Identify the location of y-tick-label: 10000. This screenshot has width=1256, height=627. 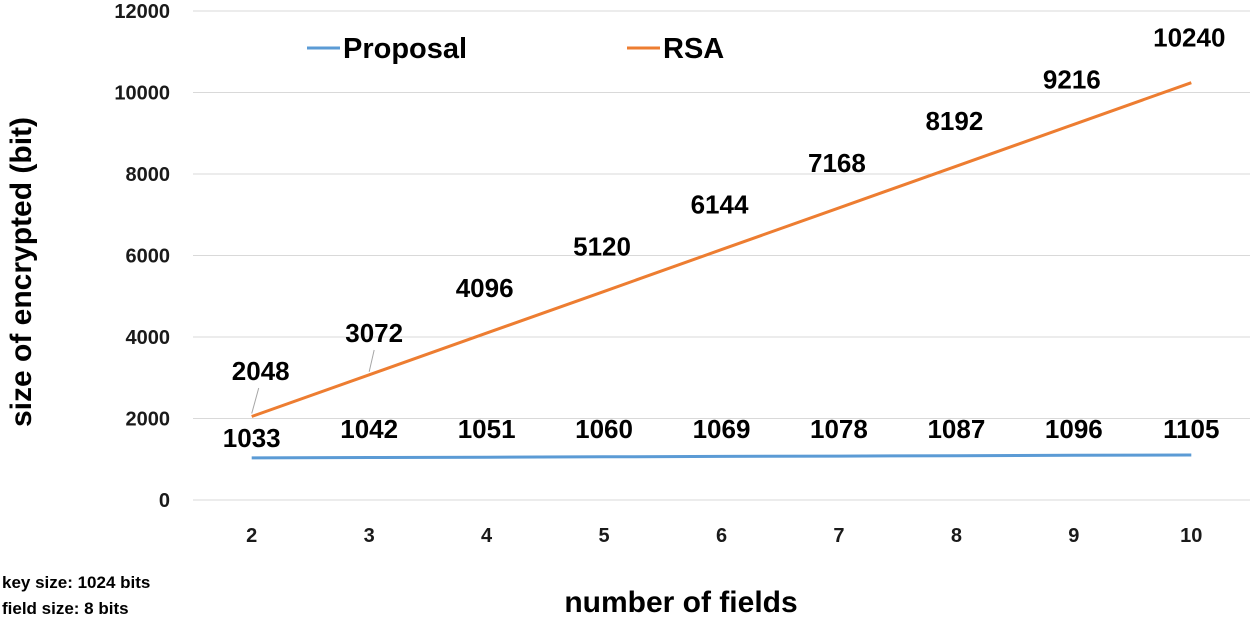
(142, 94).